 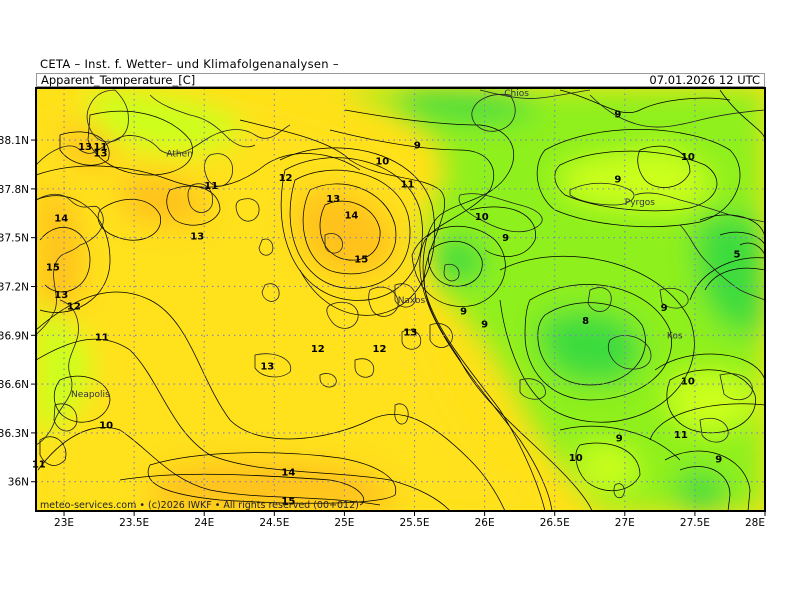 What do you see at coordinates (755, 523) in the screenshot?
I see `lon-tick-label: 28E` at bounding box center [755, 523].